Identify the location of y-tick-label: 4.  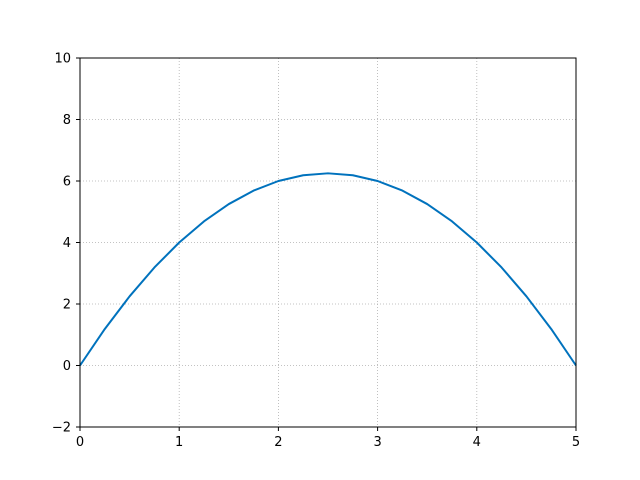
(67, 243).